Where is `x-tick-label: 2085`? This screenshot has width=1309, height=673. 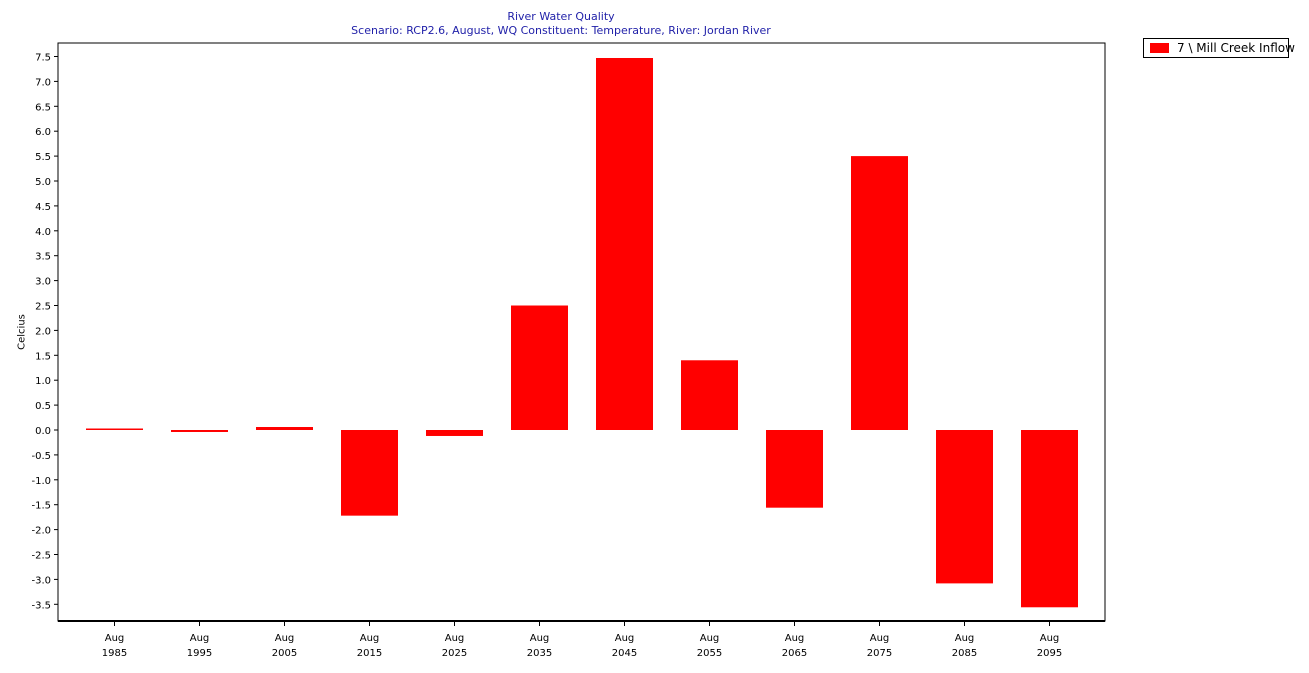
x-tick-label: 2085 is located at coordinates (964, 653).